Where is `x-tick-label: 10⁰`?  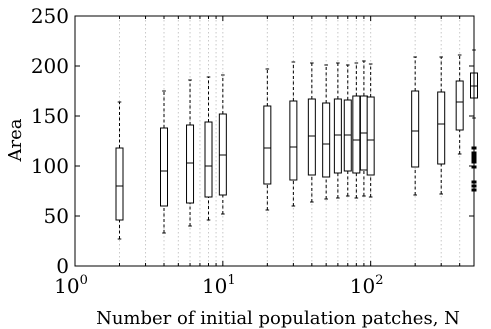 x-tick-label: 10⁰ is located at coordinates (71, 285).